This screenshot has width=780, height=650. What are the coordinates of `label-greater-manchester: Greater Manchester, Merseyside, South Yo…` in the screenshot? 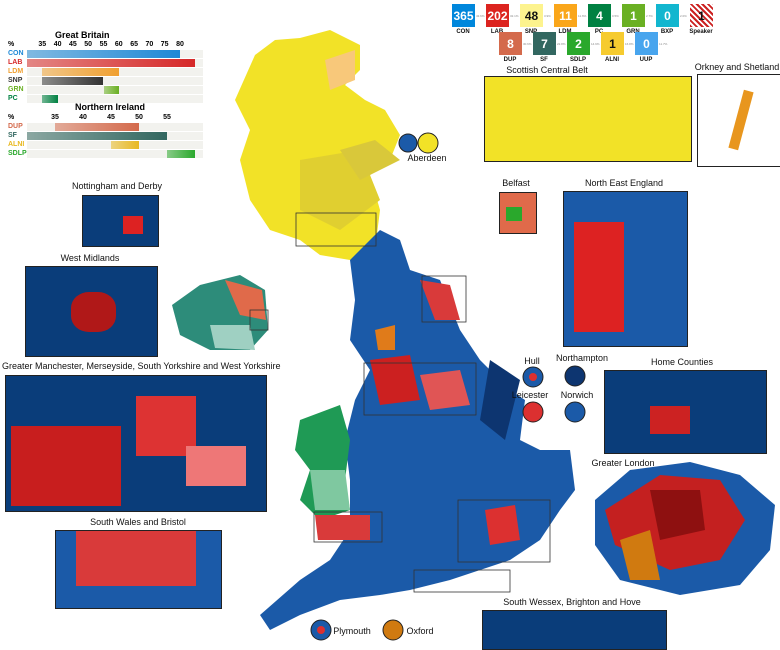 It's located at (141, 366).